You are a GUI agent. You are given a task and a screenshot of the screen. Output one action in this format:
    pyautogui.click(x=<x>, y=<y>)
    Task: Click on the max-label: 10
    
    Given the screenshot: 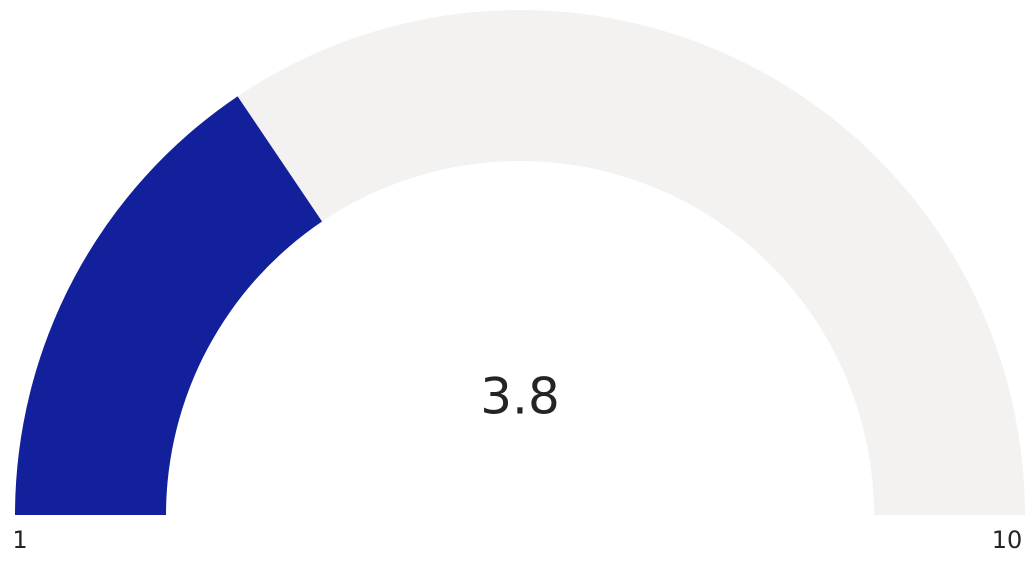 What is the action you would take?
    pyautogui.click(x=1007, y=540)
    